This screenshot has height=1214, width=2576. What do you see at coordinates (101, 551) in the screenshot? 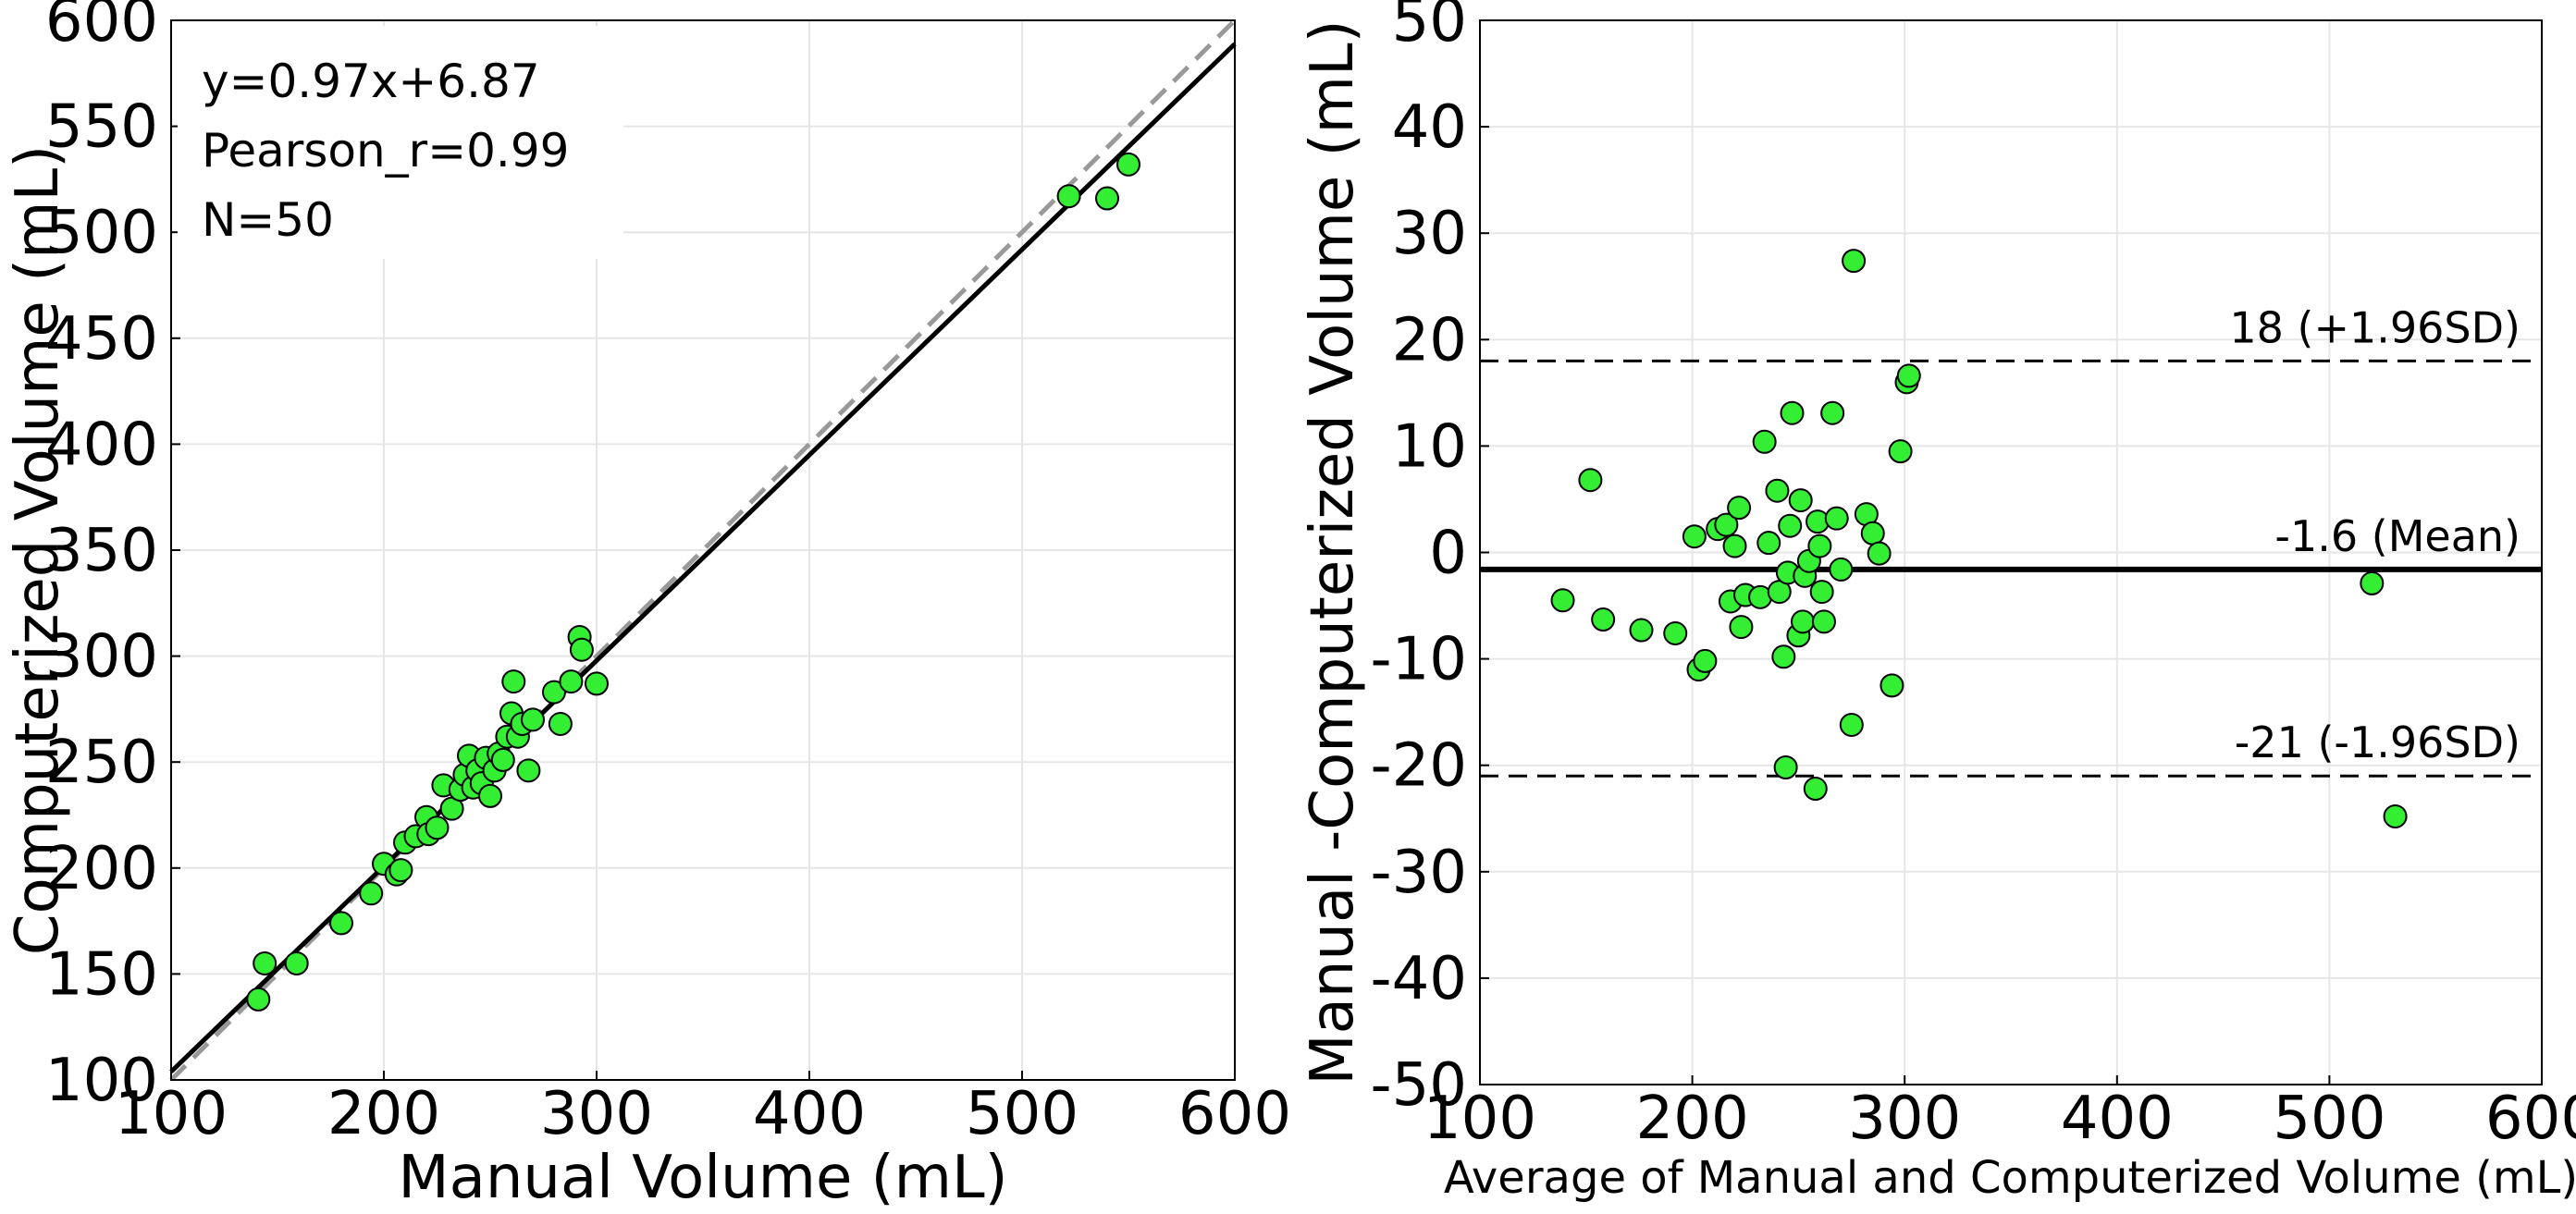
I see `y-tick-label: 350` at bounding box center [101, 551].